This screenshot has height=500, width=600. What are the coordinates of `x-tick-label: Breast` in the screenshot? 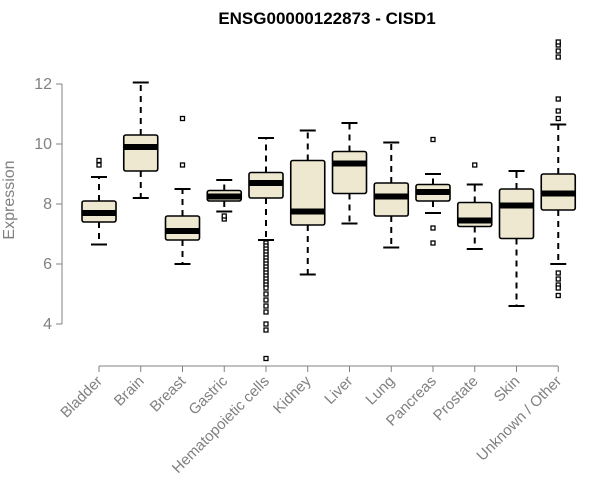 It's located at (168, 393).